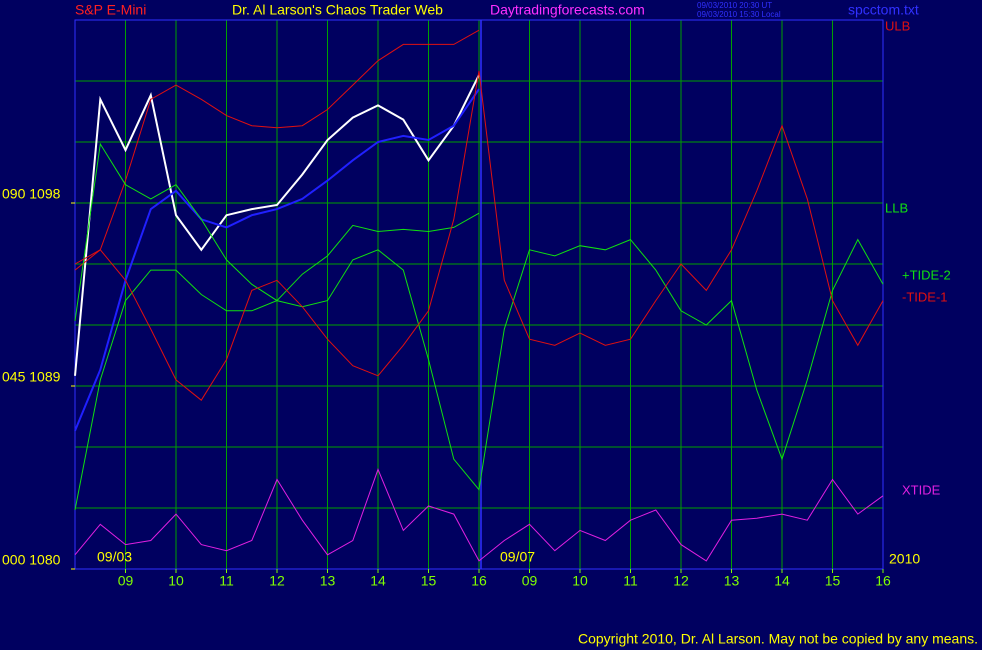  What do you see at coordinates (567, 10) in the screenshot?
I see `website: Daytradingforecasts.com` at bounding box center [567, 10].